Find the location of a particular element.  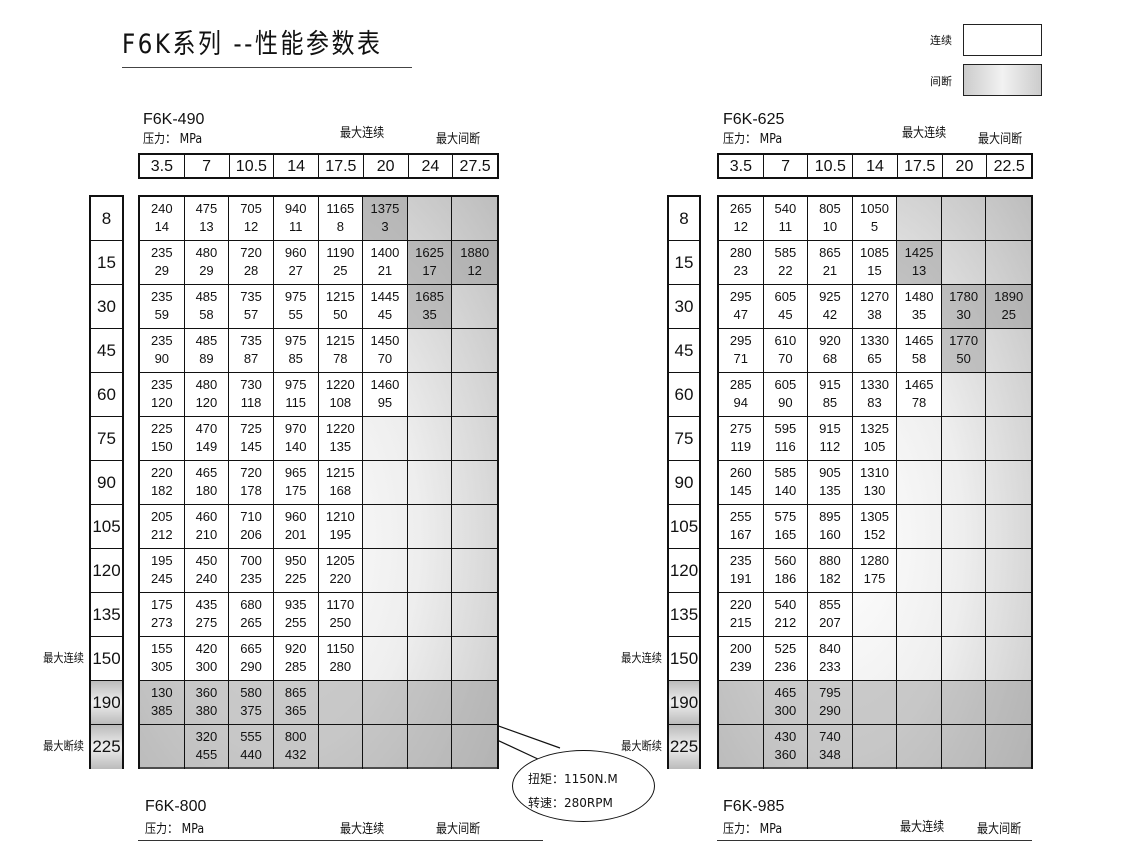

table-cell: 430 360 is located at coordinates (786, 747).